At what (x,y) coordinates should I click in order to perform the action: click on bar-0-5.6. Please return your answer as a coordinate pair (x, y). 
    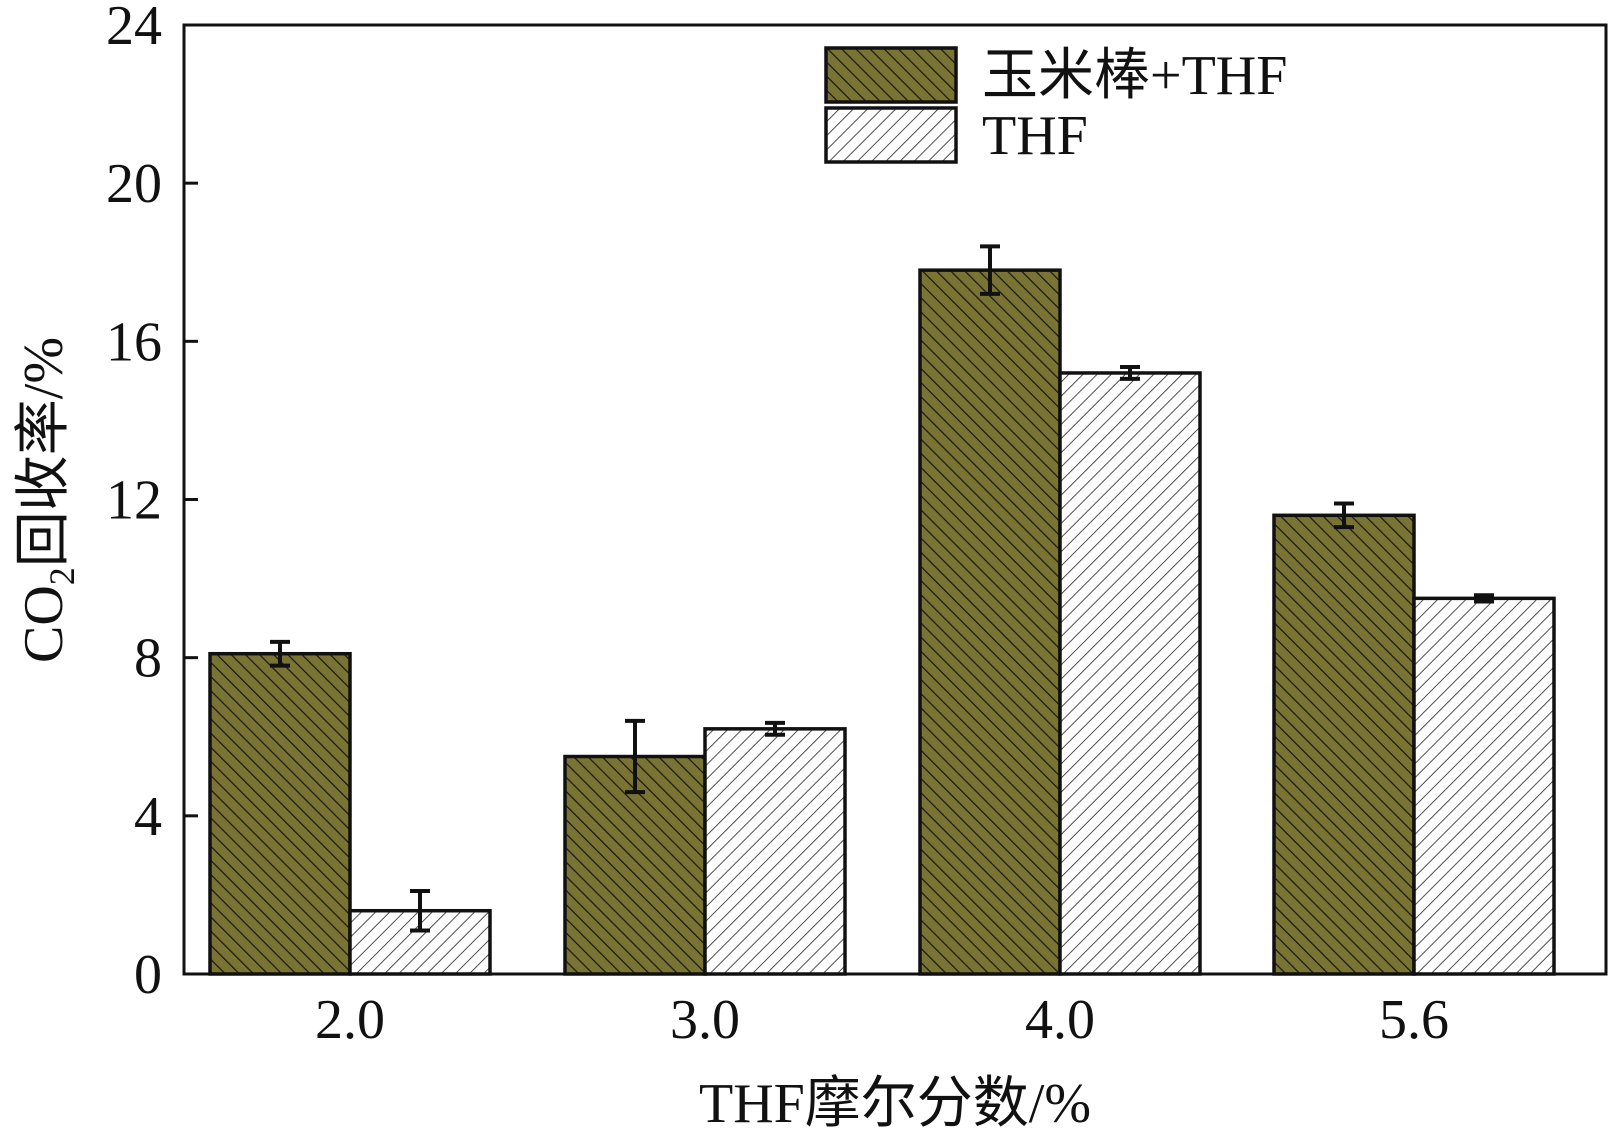
    Looking at the image, I should click on (1344, 744).